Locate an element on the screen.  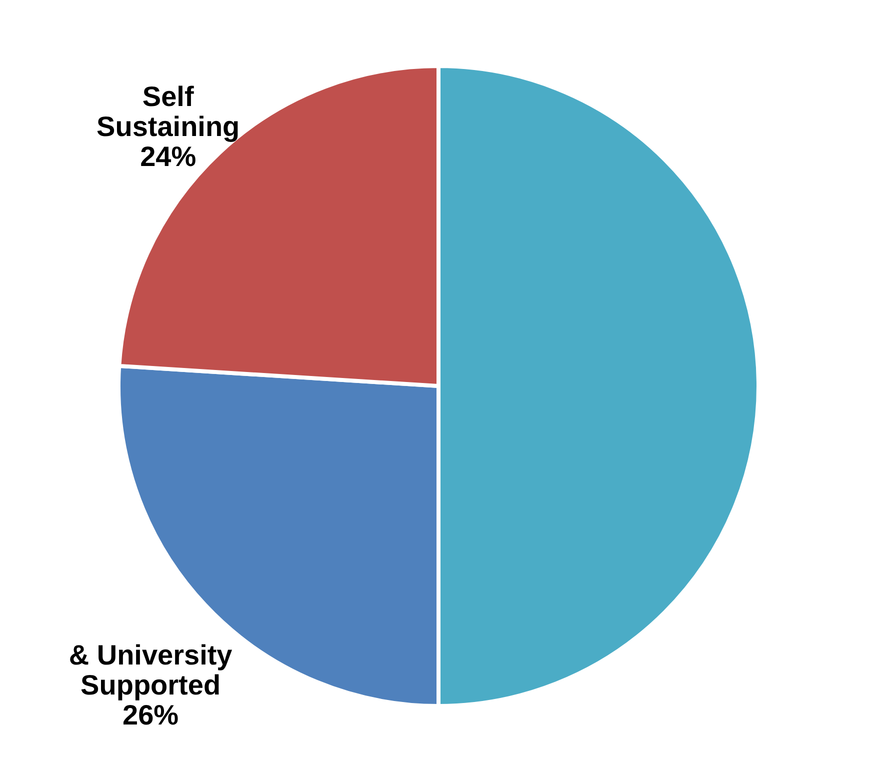
data-label: 24% is located at coordinates (168, 156).